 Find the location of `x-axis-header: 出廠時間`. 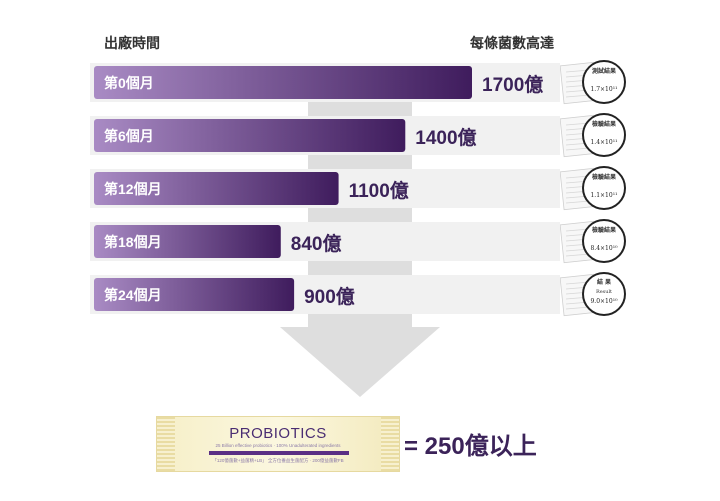

x-axis-header: 出廠時間 is located at coordinates (132, 43).